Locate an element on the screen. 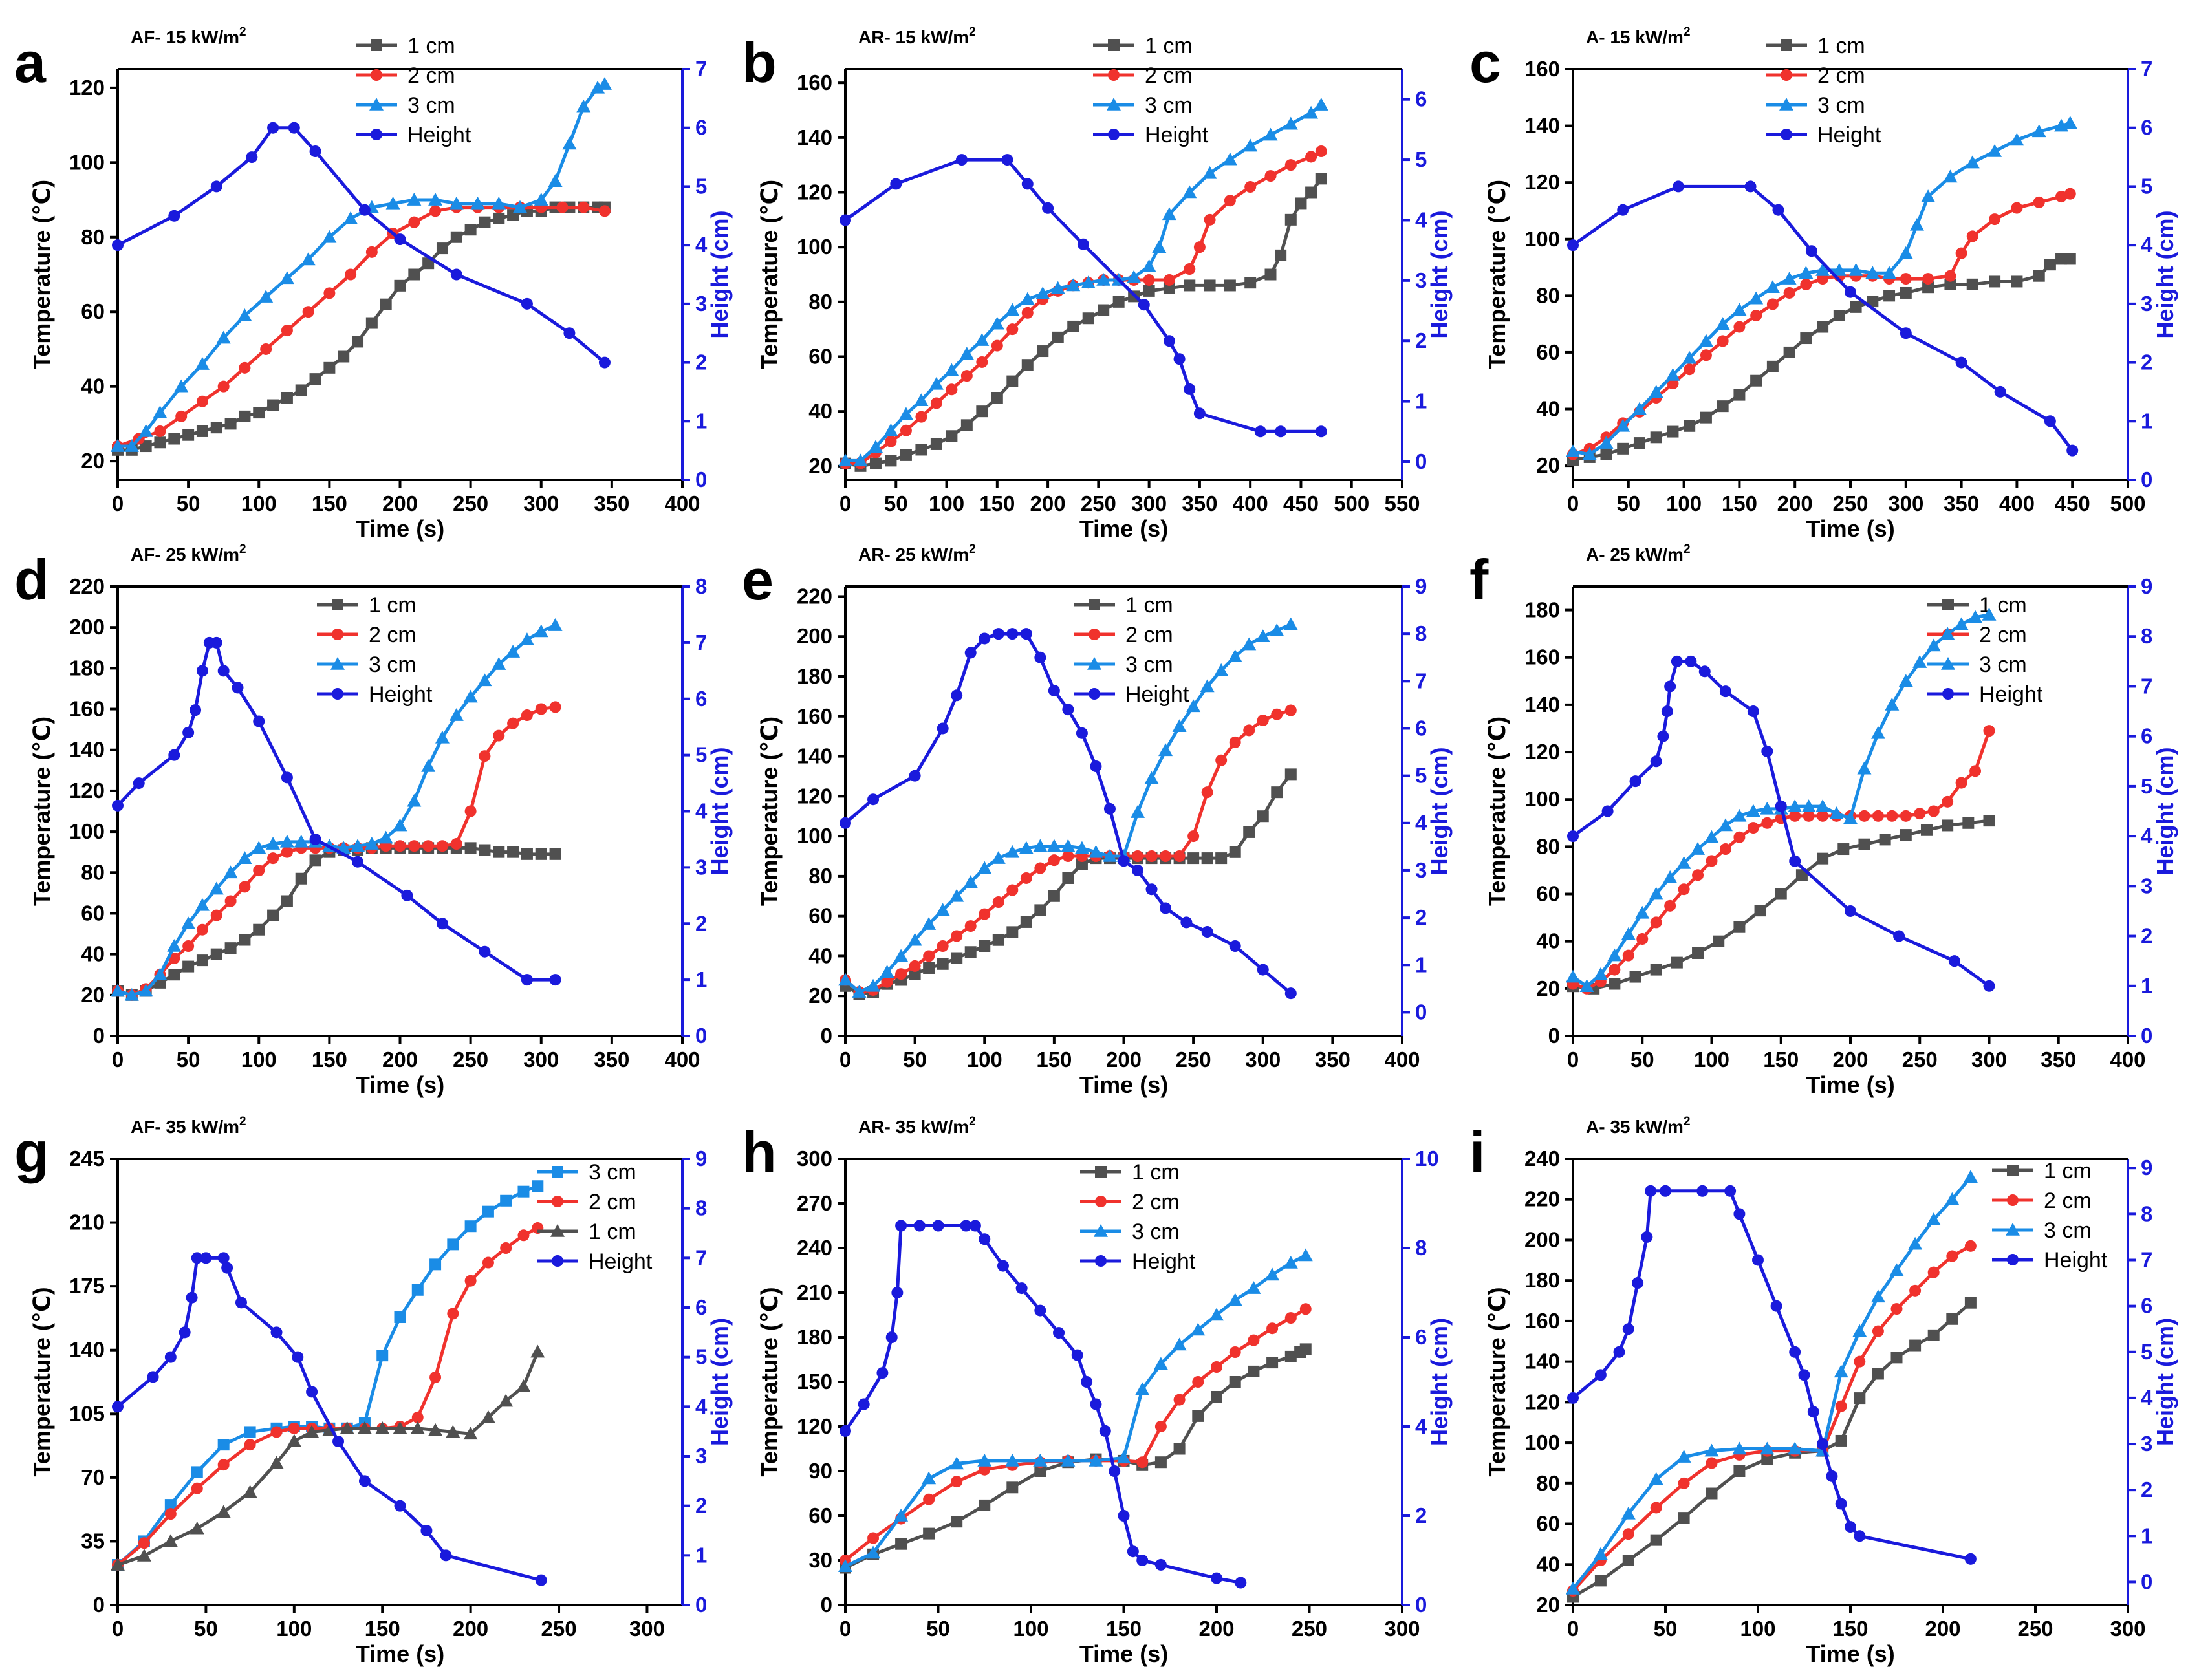 Image resolution: width=2210 pixels, height=1680 pixels. legend-entry: 3 cm is located at coordinates (1977, 665).